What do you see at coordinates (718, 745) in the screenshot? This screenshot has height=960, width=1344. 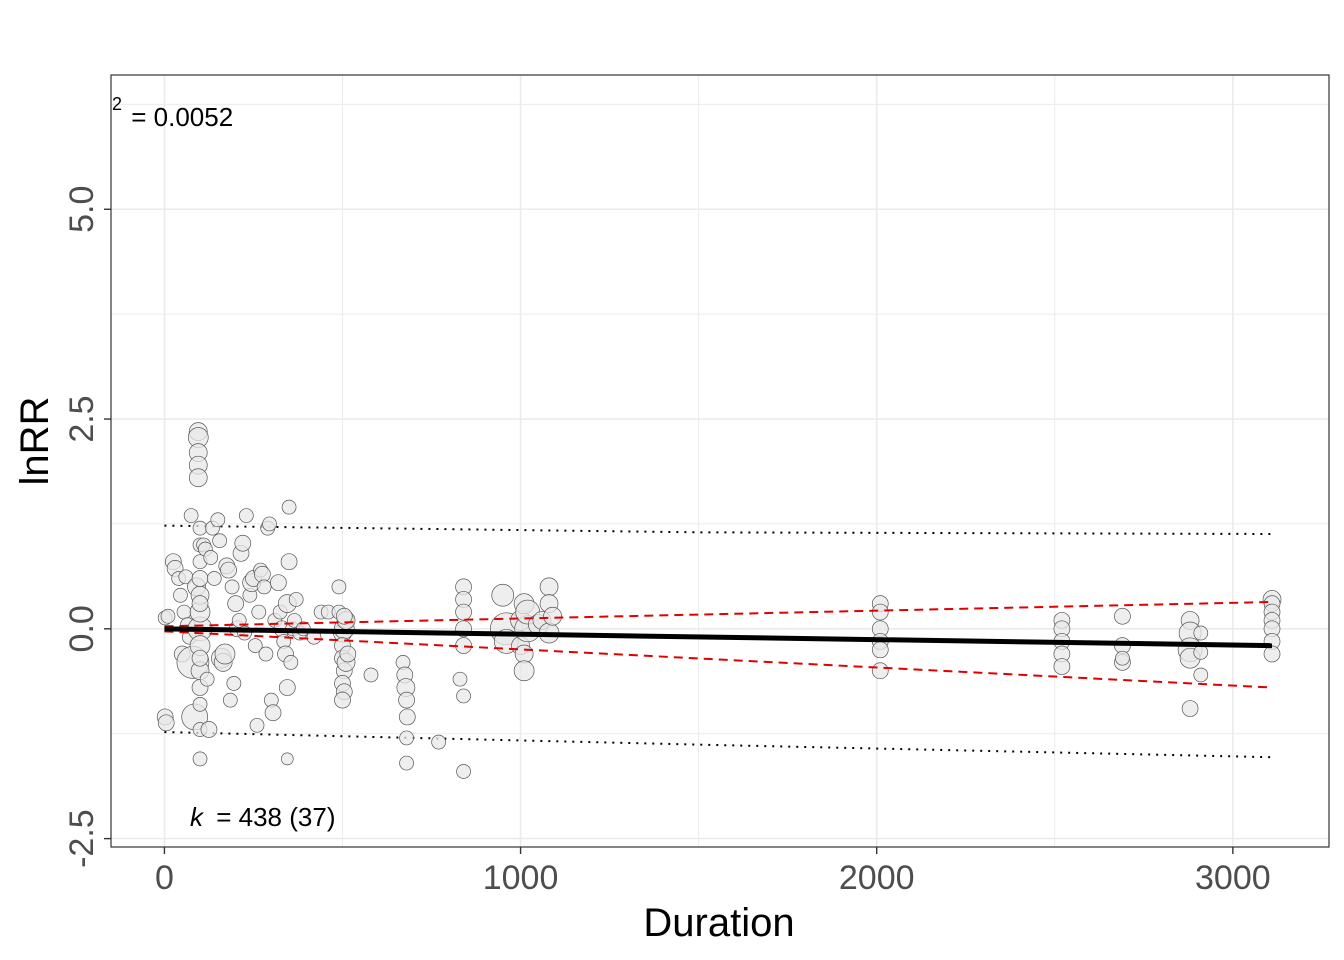 I see `prediction-interval-lower` at bounding box center [718, 745].